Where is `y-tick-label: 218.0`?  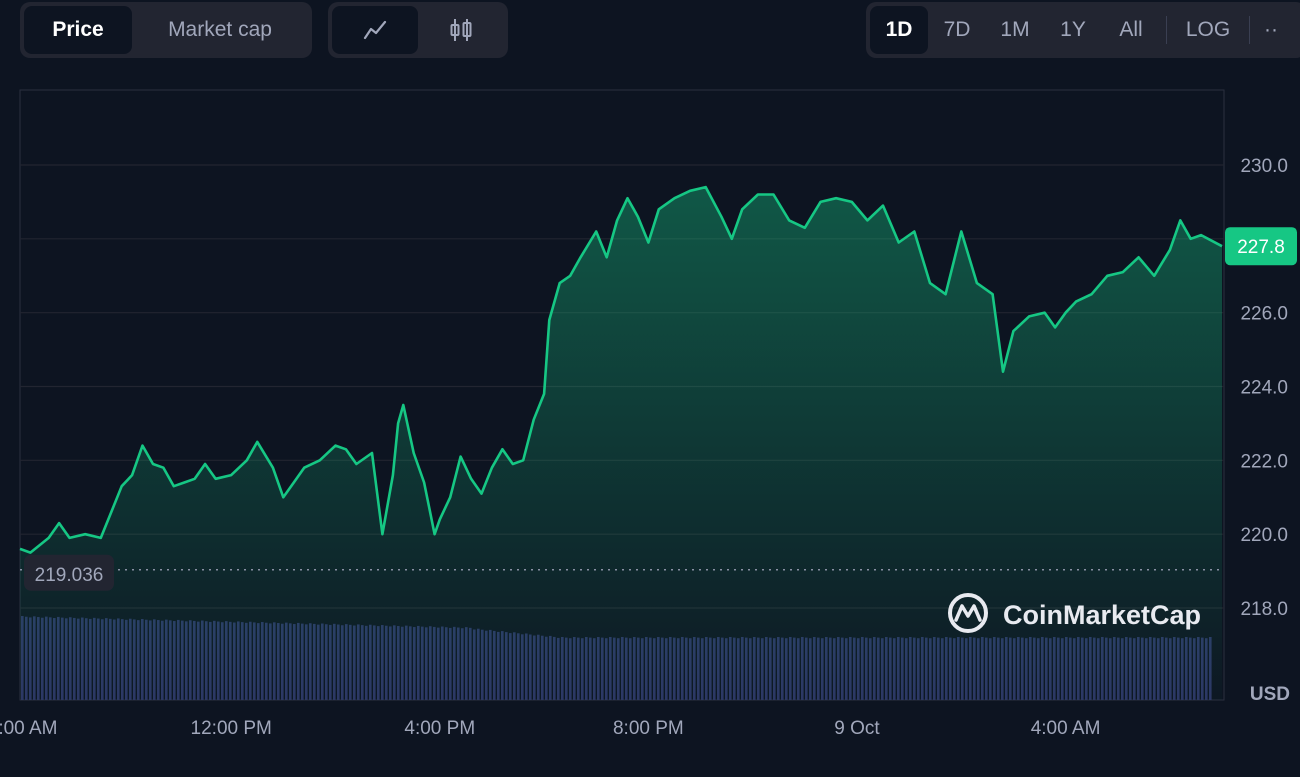
y-tick-label: 218.0 is located at coordinates (1264, 609).